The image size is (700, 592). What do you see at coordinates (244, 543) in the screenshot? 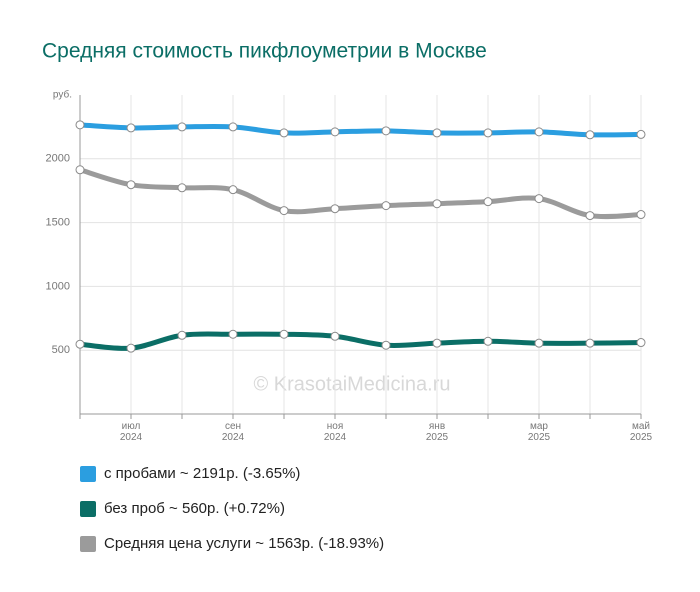
I see `legend-label: Средняя цена услуги ~ 1563р. (-18.93%)` at bounding box center [244, 543].